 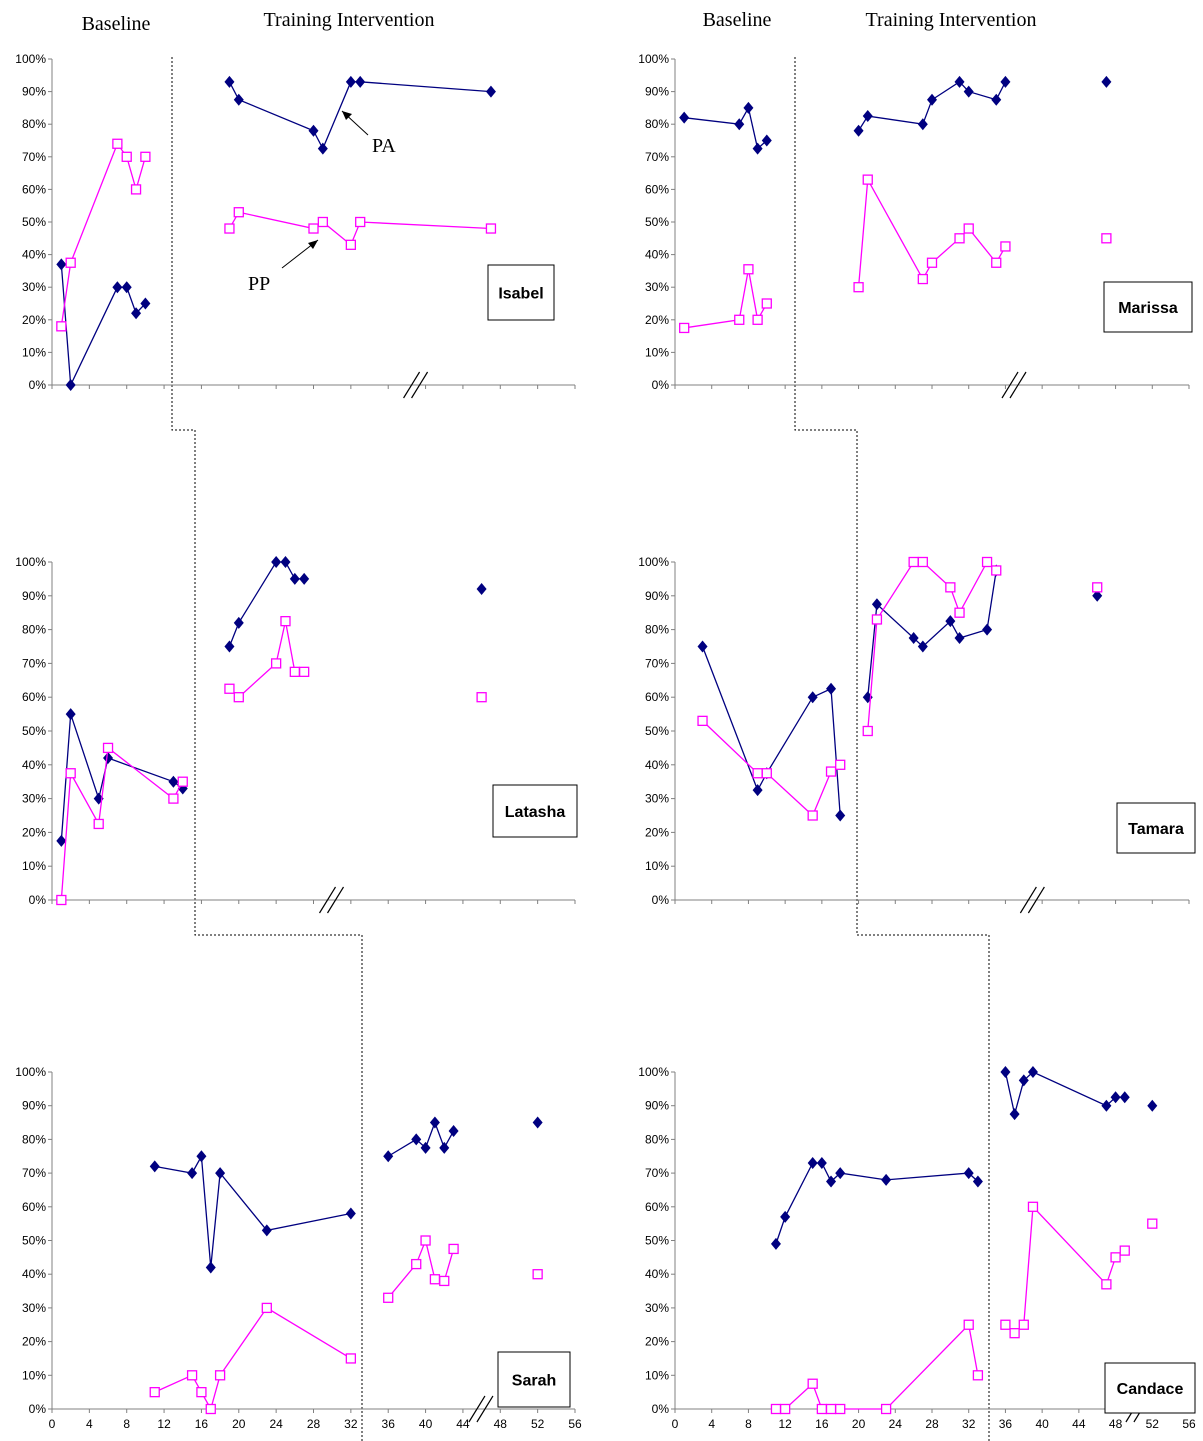 What do you see at coordinates (1156, 828) in the screenshot?
I see `participant-label-box` at bounding box center [1156, 828].